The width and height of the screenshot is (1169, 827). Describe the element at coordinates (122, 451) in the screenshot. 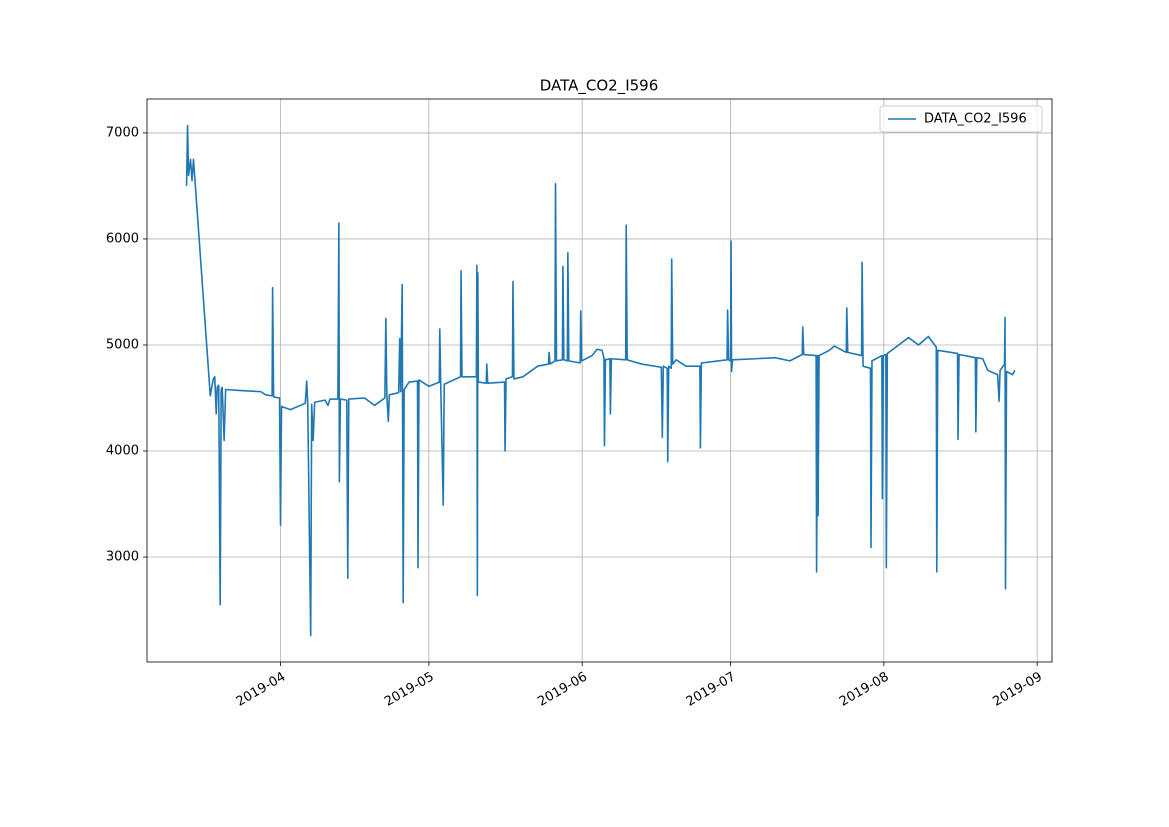

I see `y-tick-label: 4000` at that location.